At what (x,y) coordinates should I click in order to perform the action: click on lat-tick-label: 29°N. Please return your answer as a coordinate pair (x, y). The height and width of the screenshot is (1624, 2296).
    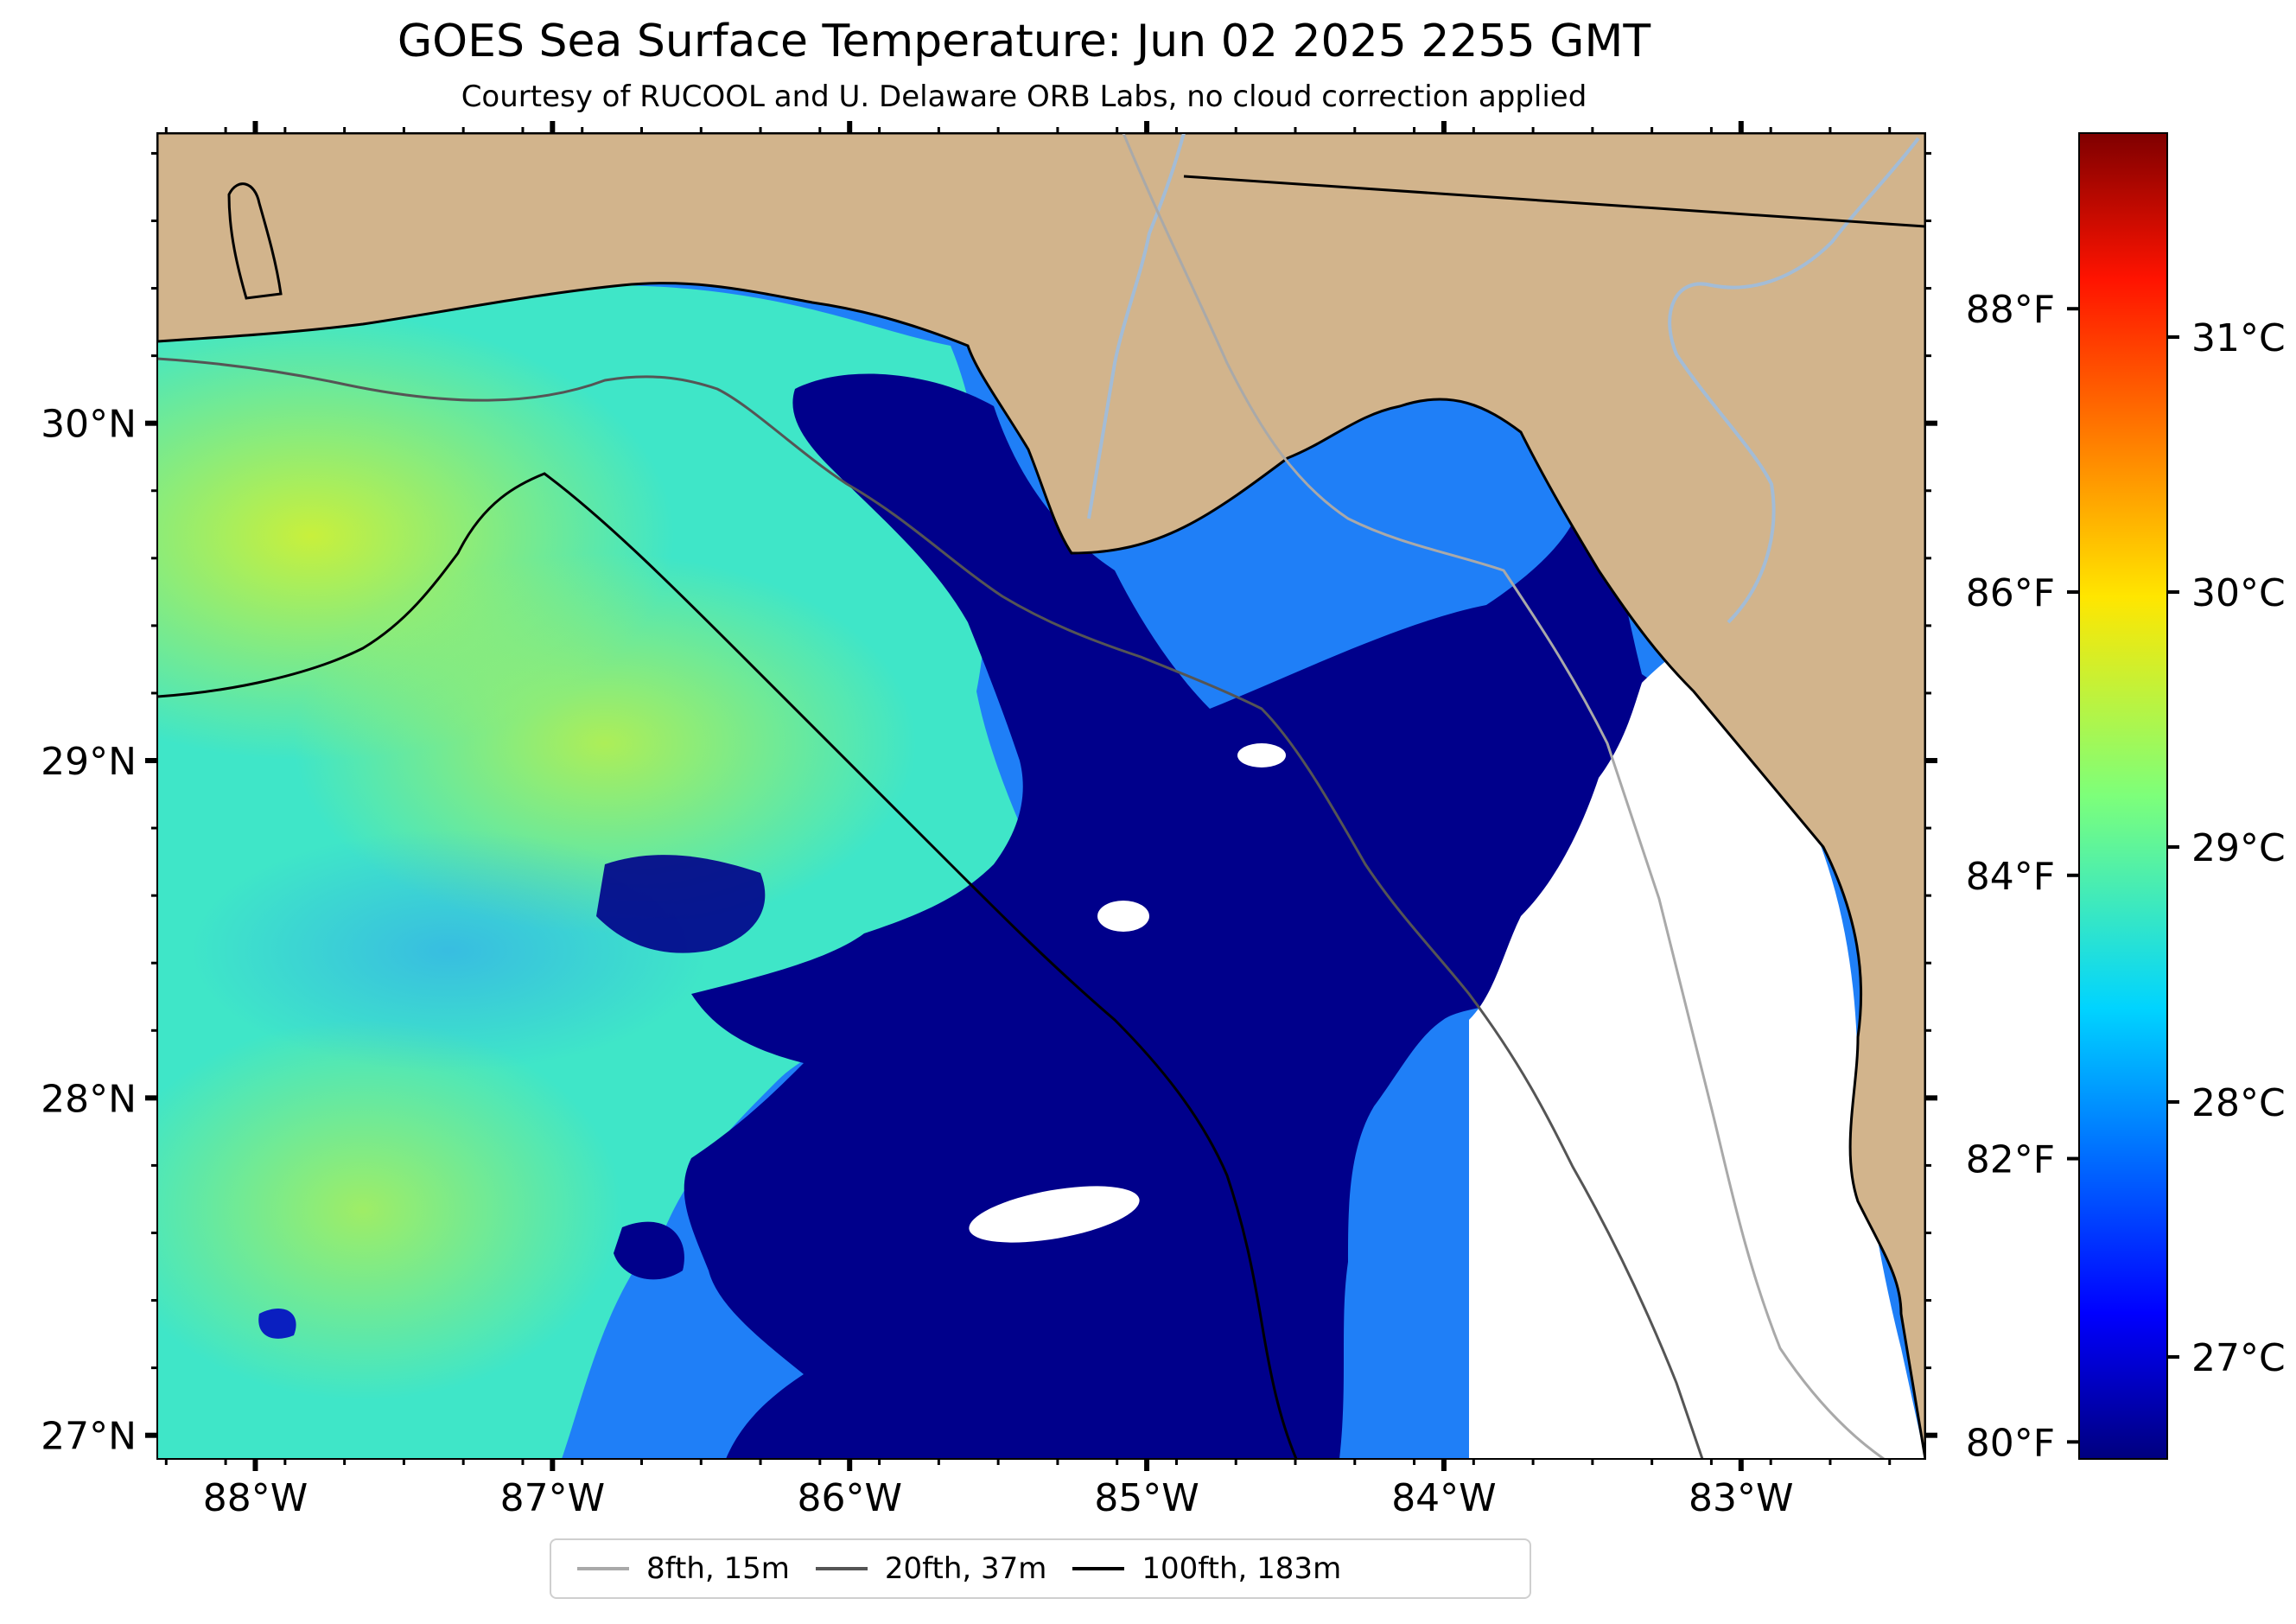
    Looking at the image, I should click on (89, 762).